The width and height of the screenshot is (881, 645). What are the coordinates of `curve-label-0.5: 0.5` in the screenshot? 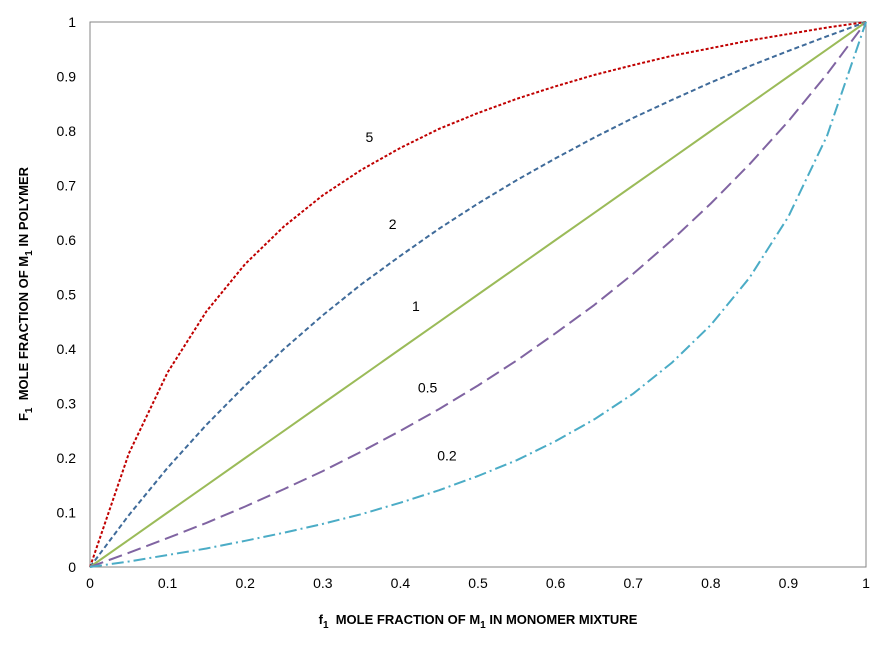 It's located at (428, 388).